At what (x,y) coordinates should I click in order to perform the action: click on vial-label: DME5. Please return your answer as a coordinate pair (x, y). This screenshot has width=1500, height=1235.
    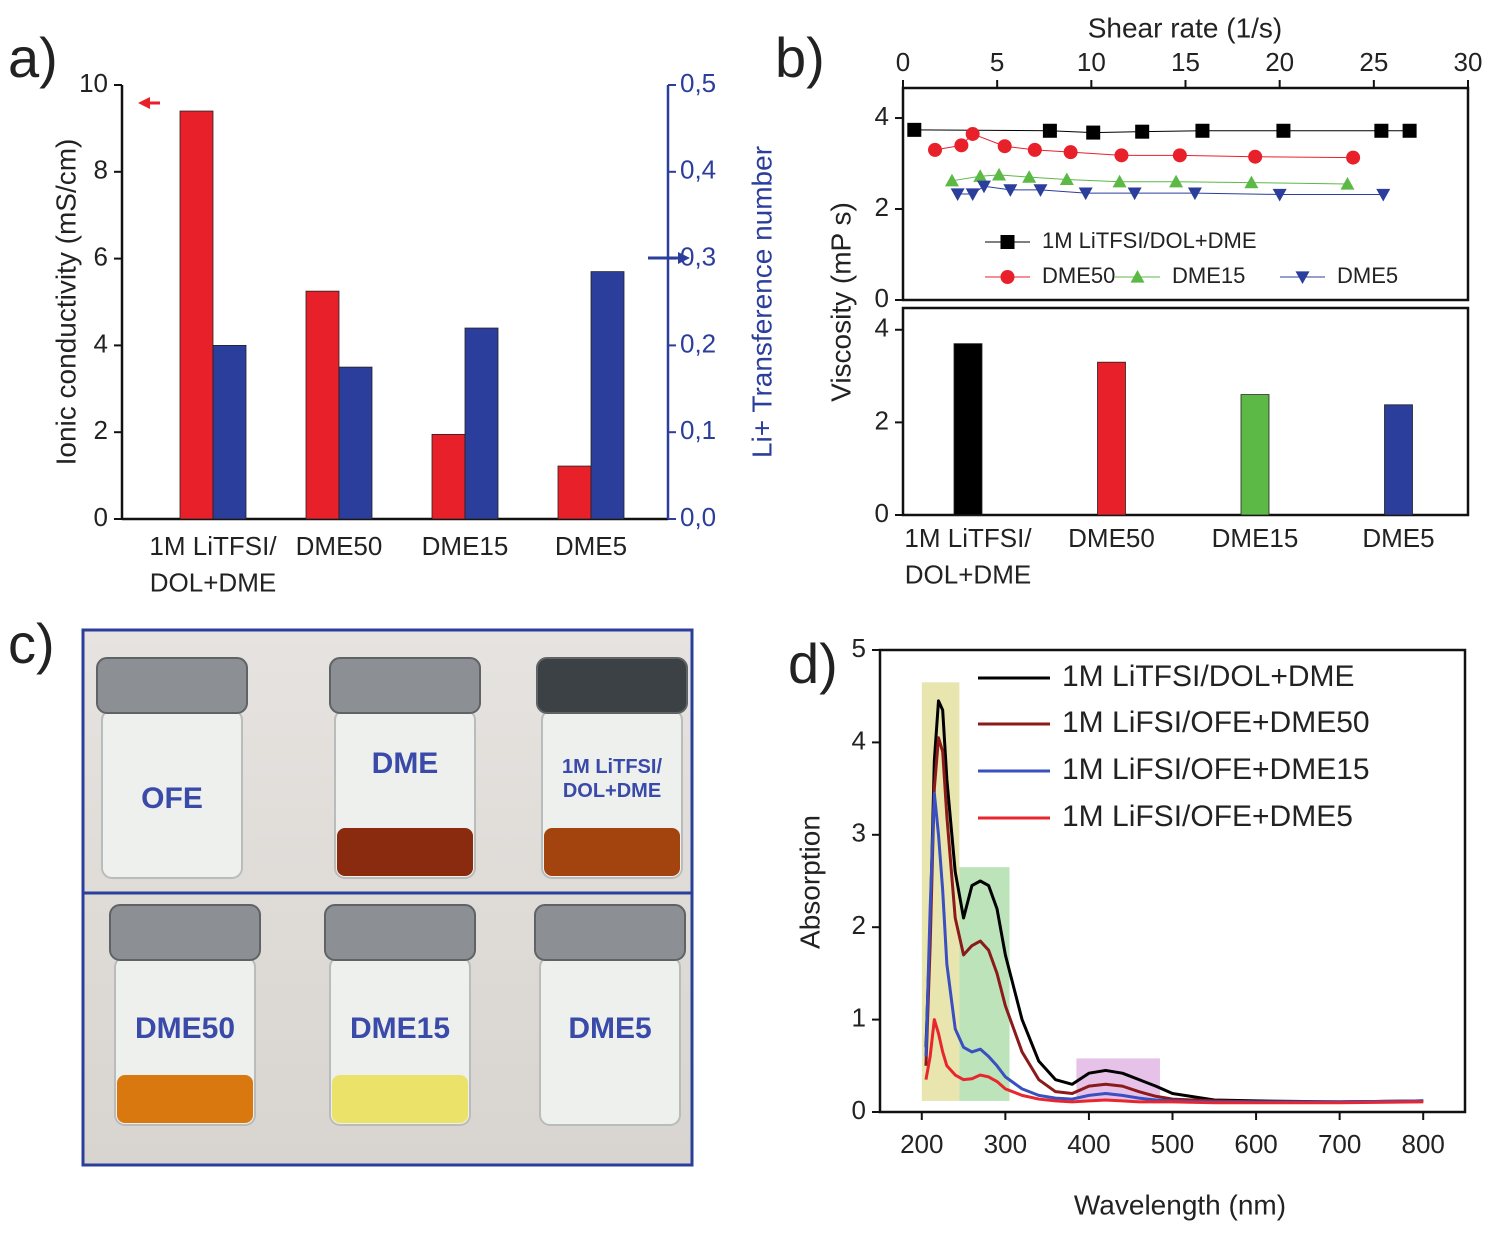
    Looking at the image, I should click on (609, 1028).